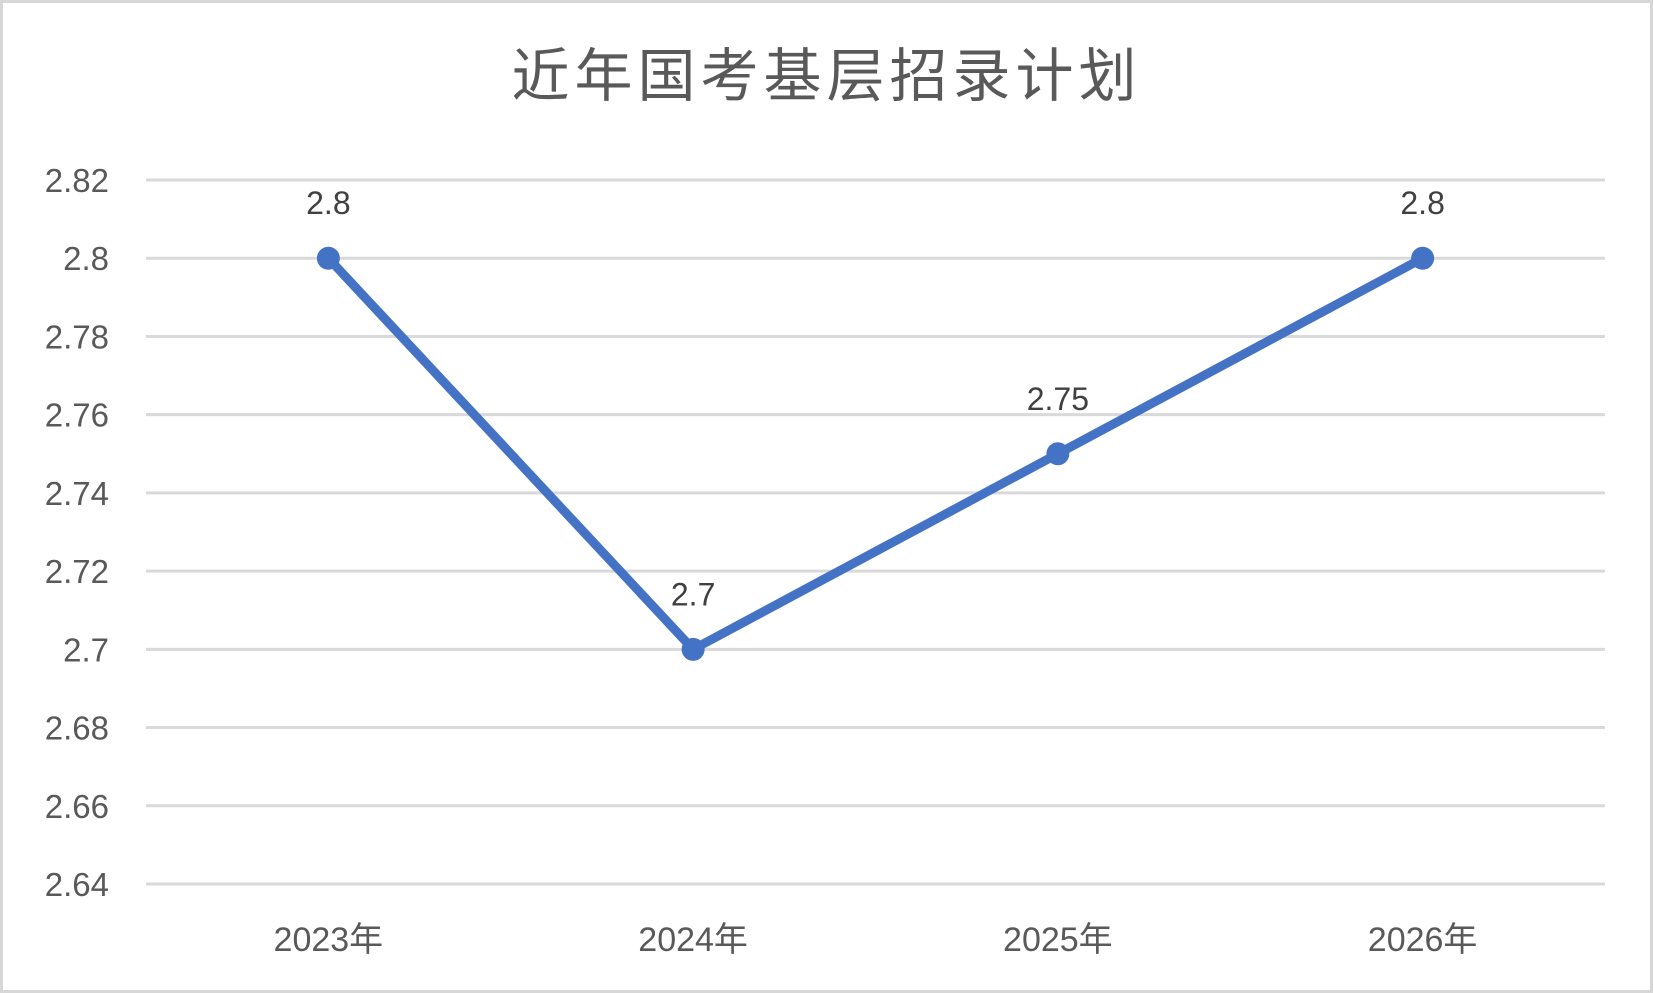 The width and height of the screenshot is (1653, 993). What do you see at coordinates (826, 76) in the screenshot?
I see `chart-title: 近年国考基层招录计划` at bounding box center [826, 76].